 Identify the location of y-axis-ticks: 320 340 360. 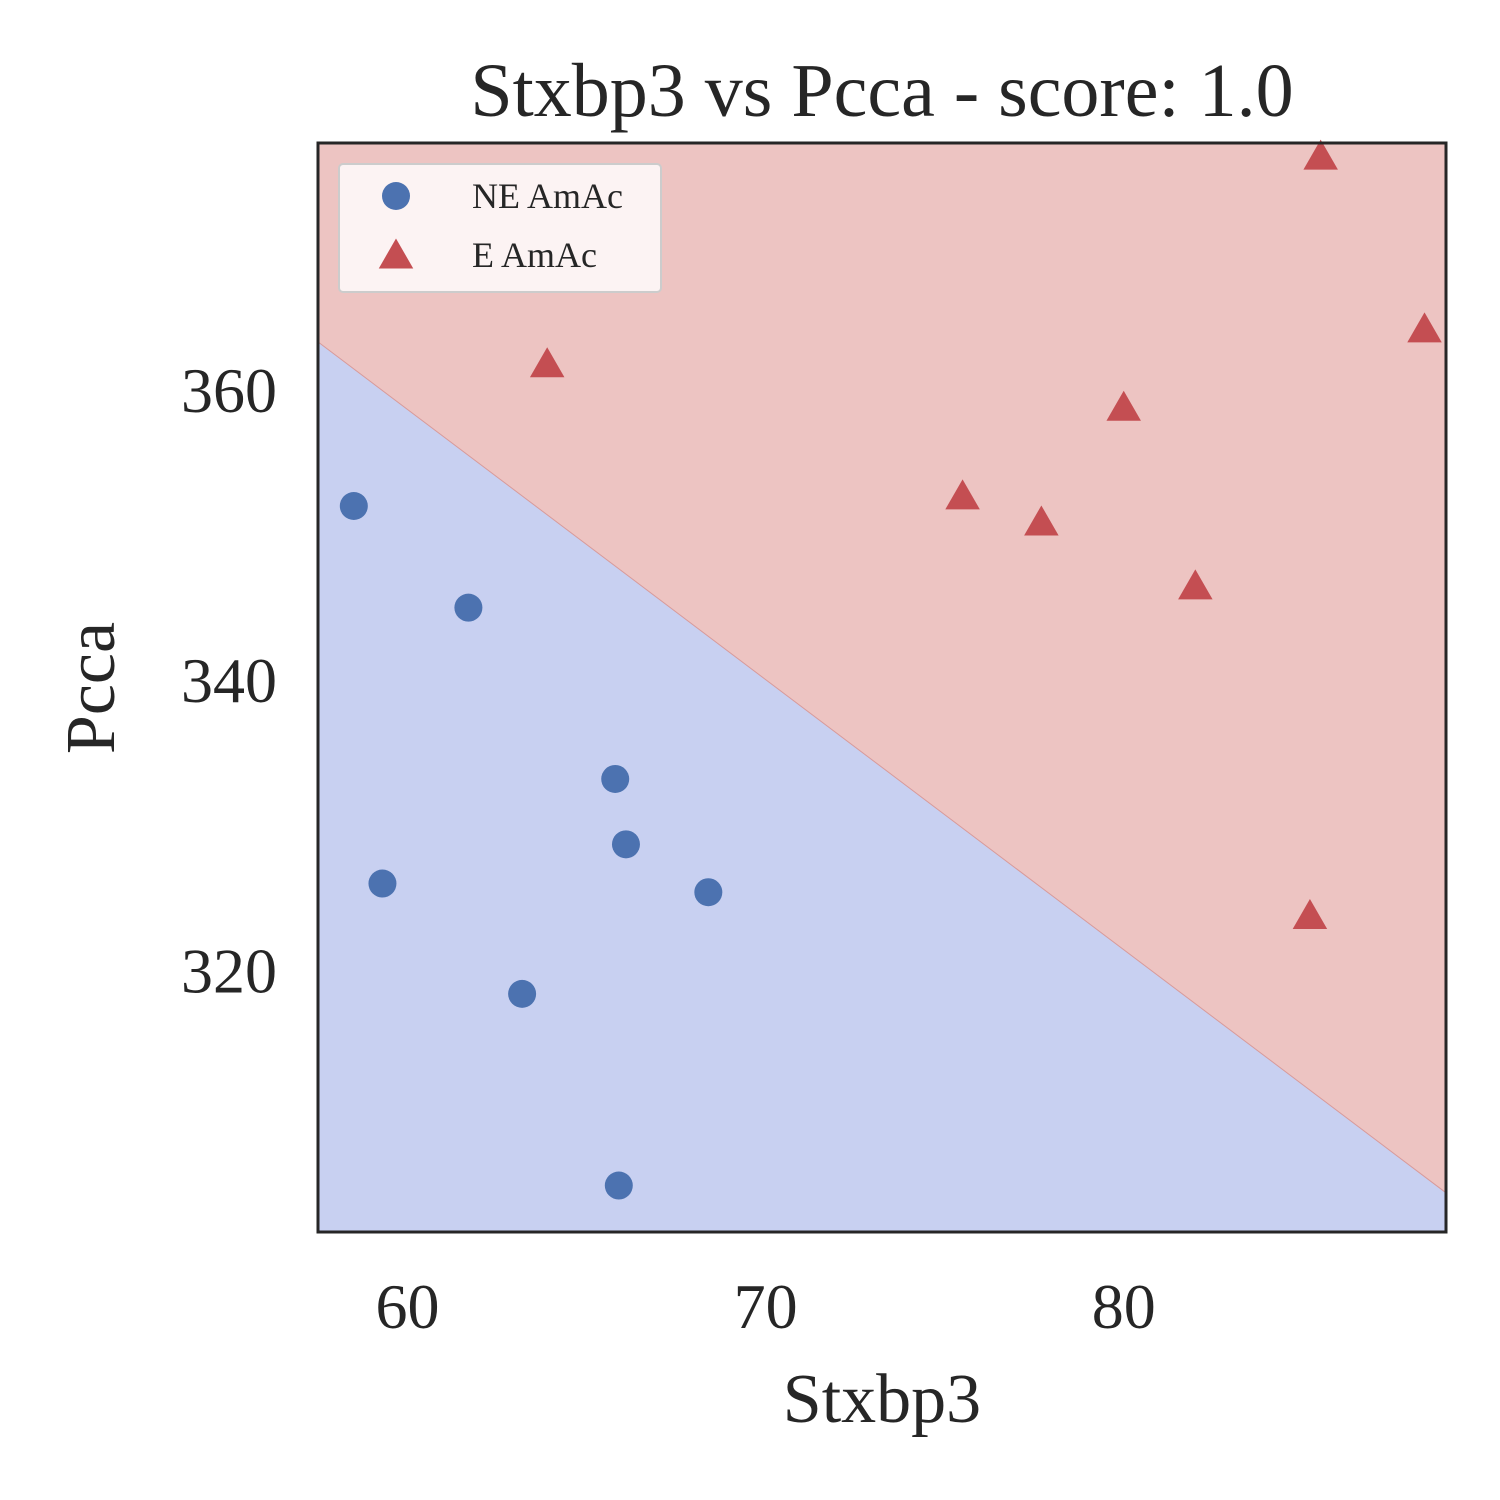
(229, 681).